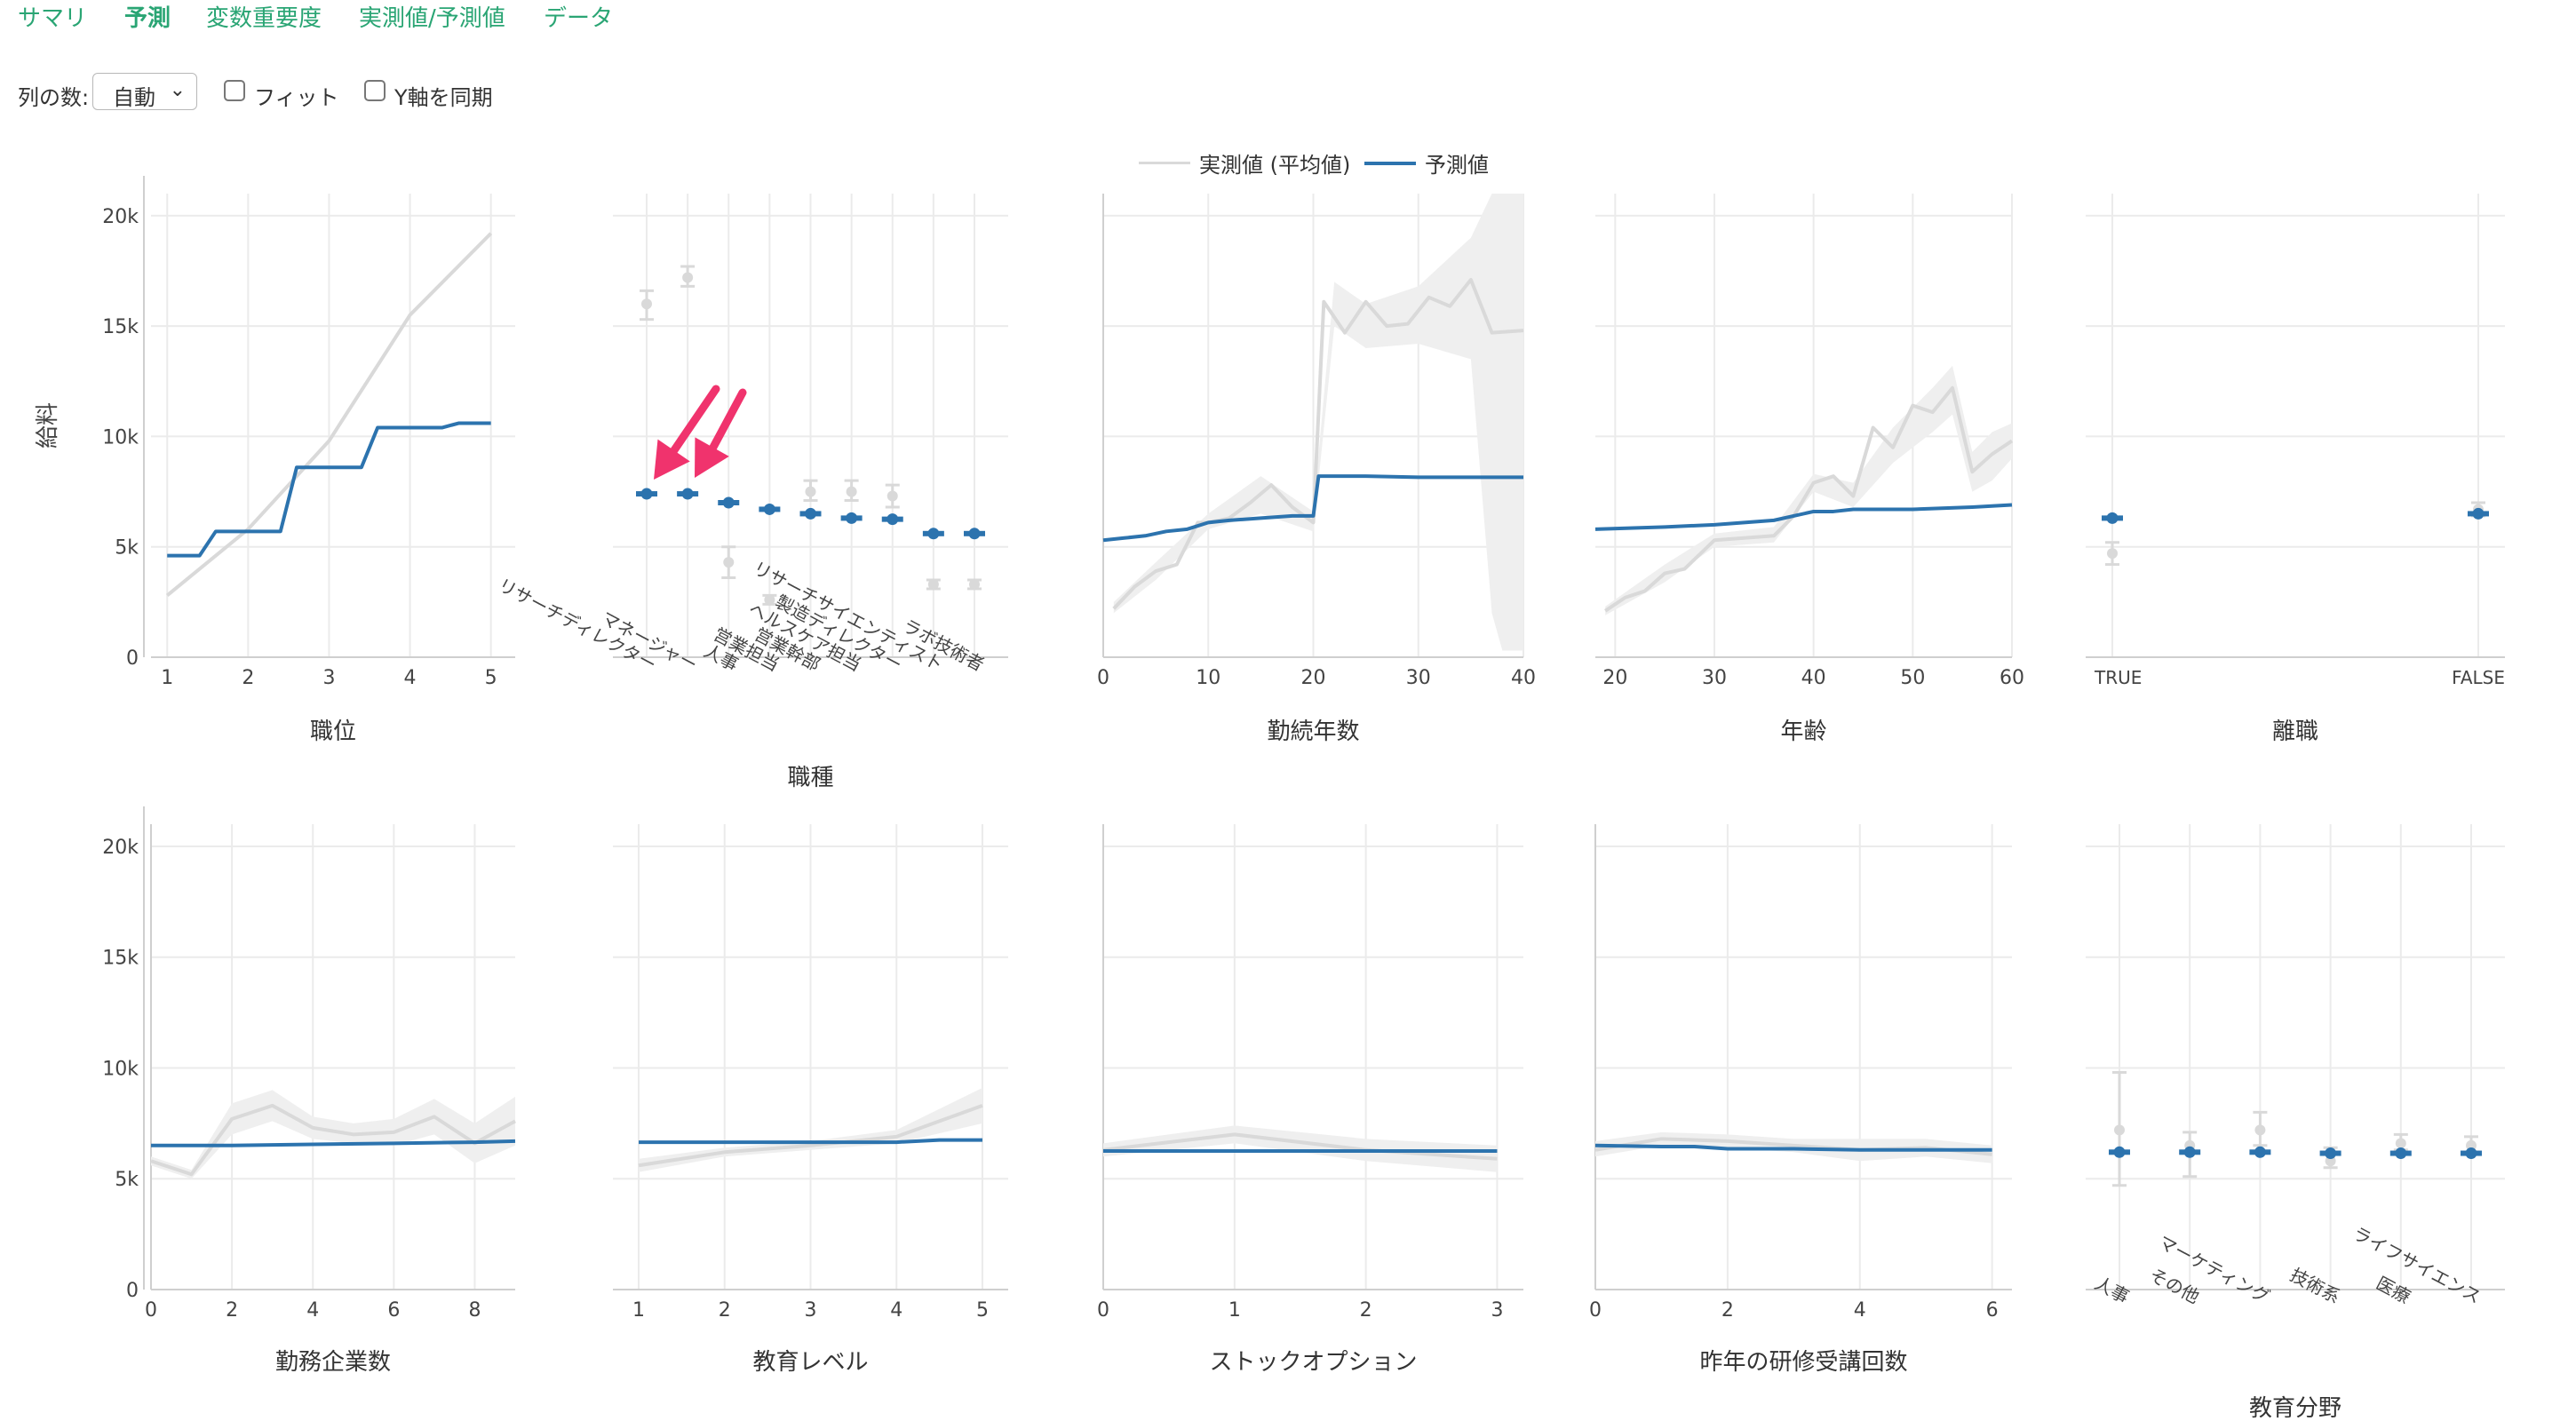  Describe the element at coordinates (177, 90) in the screenshot. I see `chevron-down-icon: ⌄` at that location.